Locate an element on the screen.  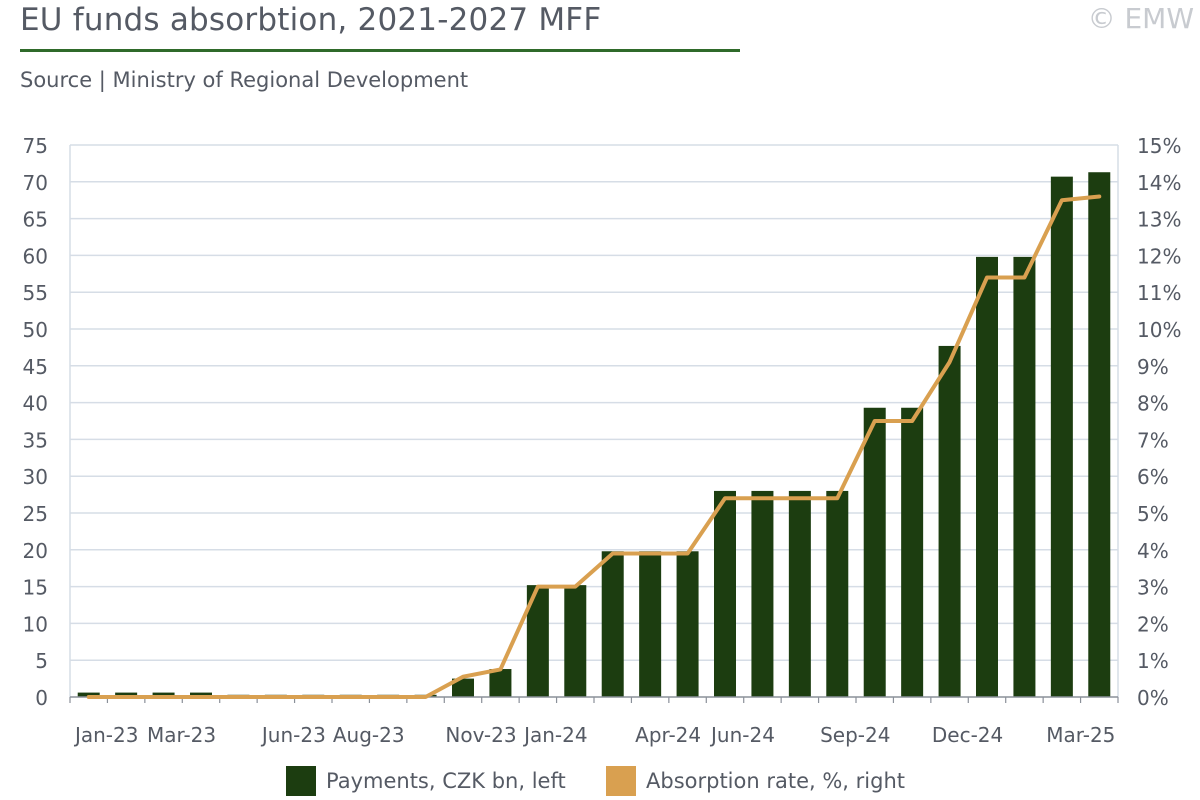
legend-swatch-absorption is located at coordinates (621, 781).